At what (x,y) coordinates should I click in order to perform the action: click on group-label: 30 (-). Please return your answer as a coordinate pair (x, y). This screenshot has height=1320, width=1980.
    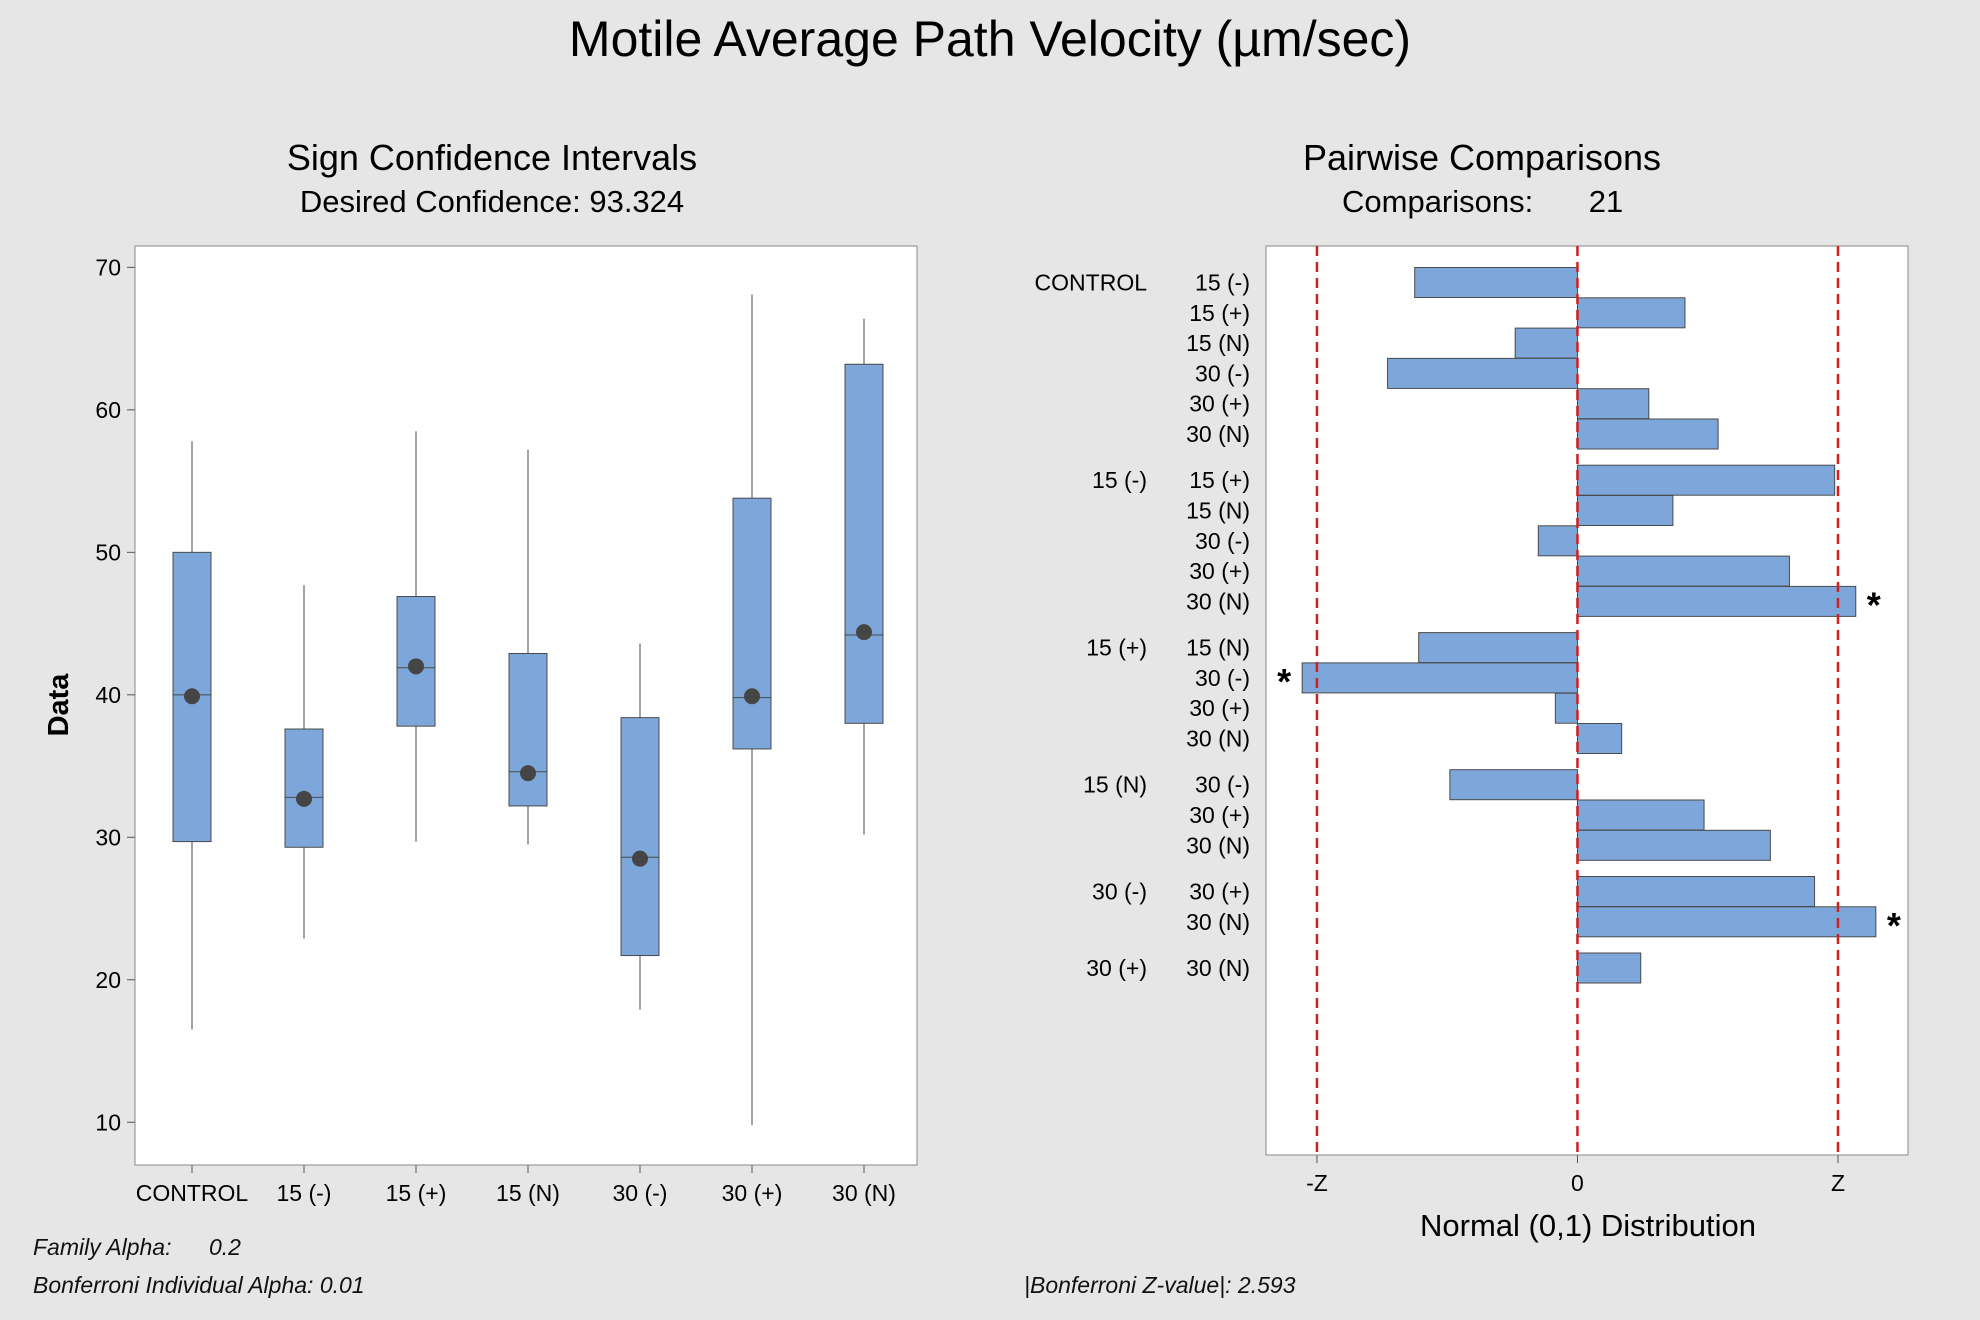
    Looking at the image, I should click on (1119, 892).